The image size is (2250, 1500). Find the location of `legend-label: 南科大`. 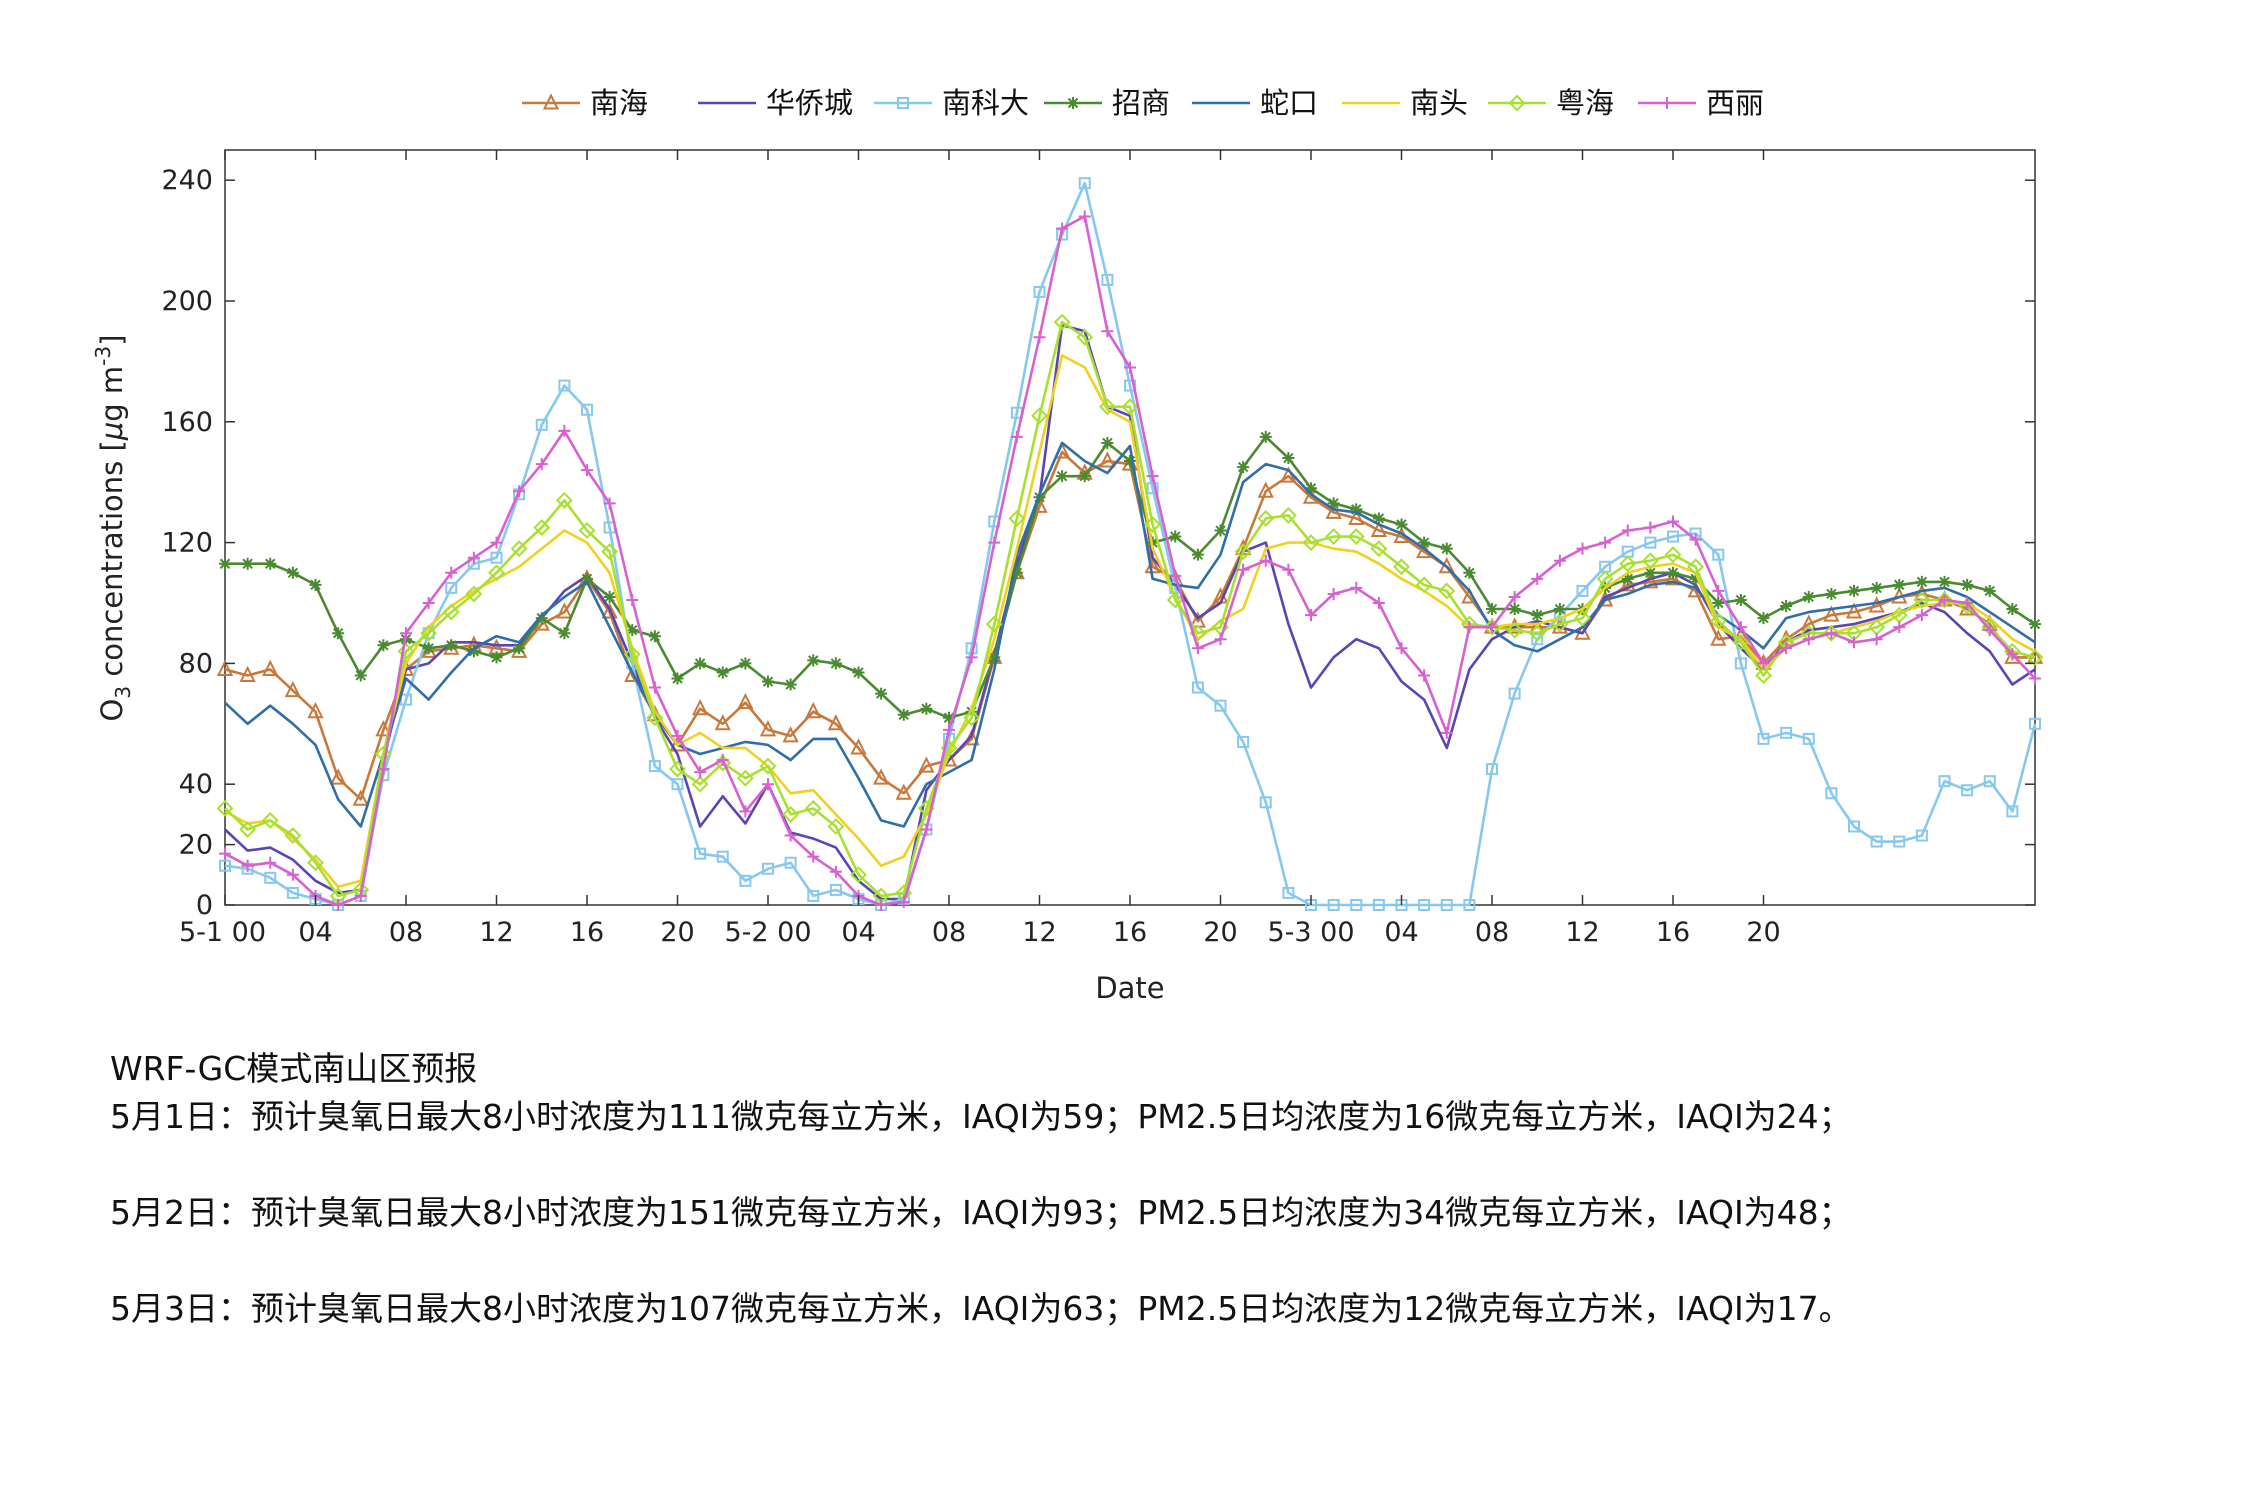

legend-label: 南科大 is located at coordinates (985, 103).